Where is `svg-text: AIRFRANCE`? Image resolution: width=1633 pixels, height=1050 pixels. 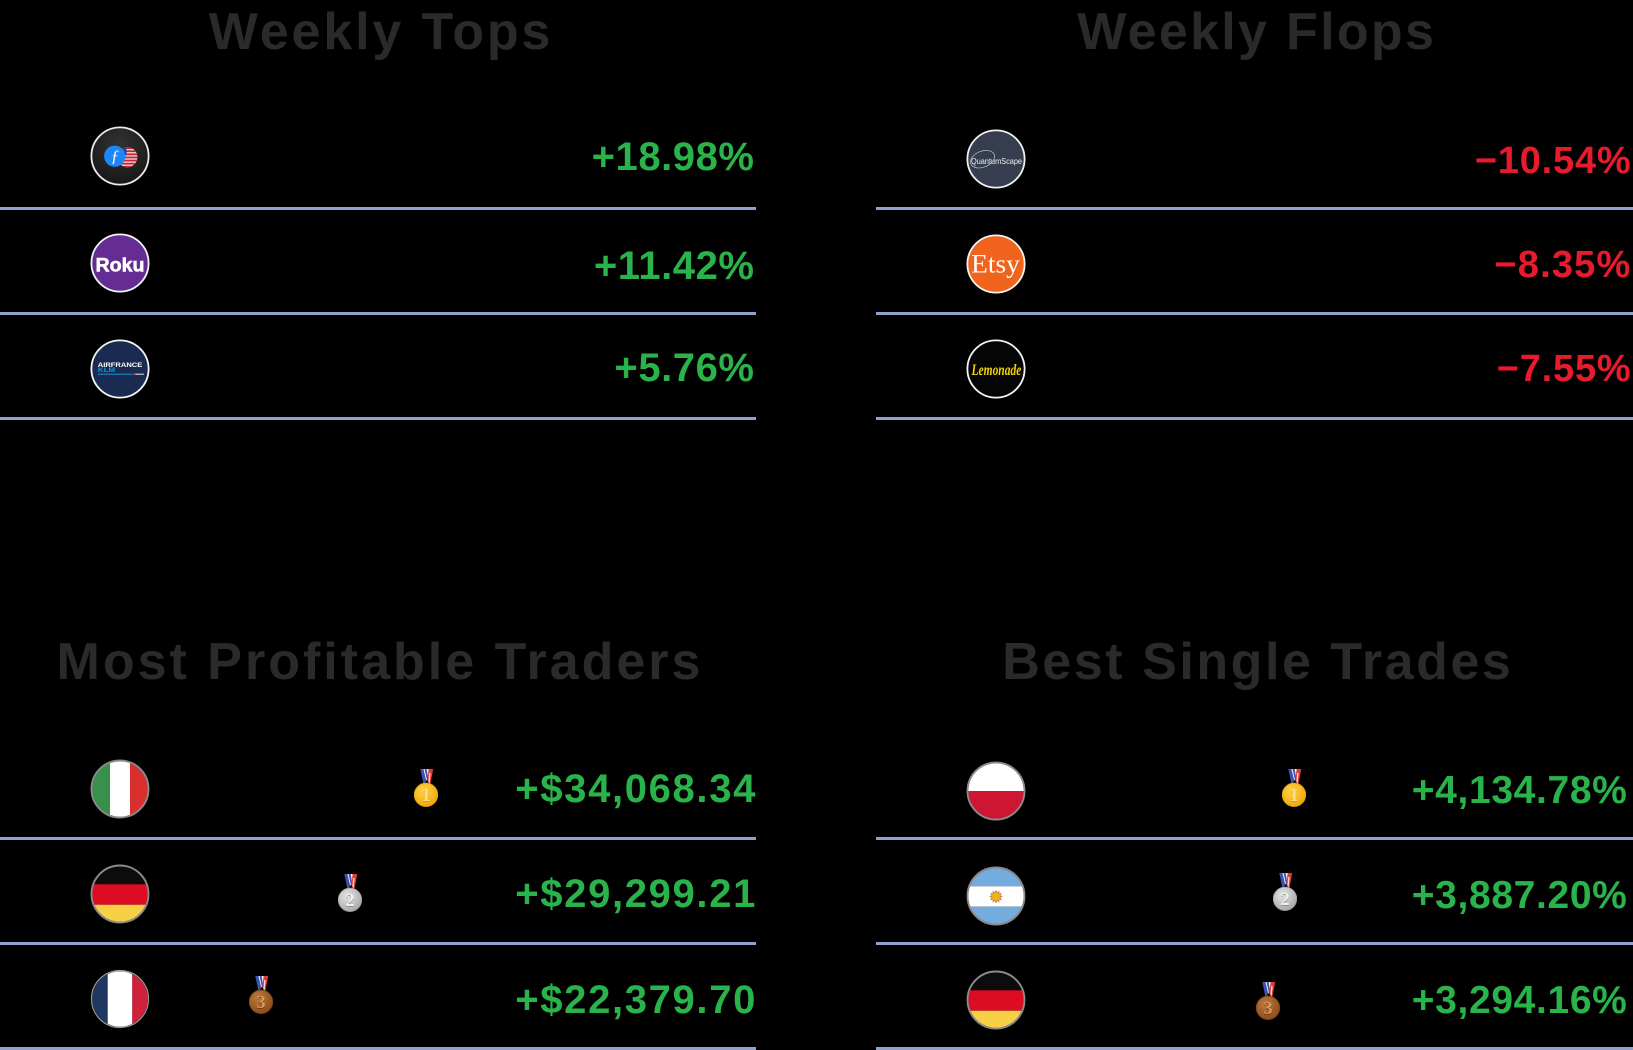 svg-text: AIRFRANCE is located at coordinates (120, 365).